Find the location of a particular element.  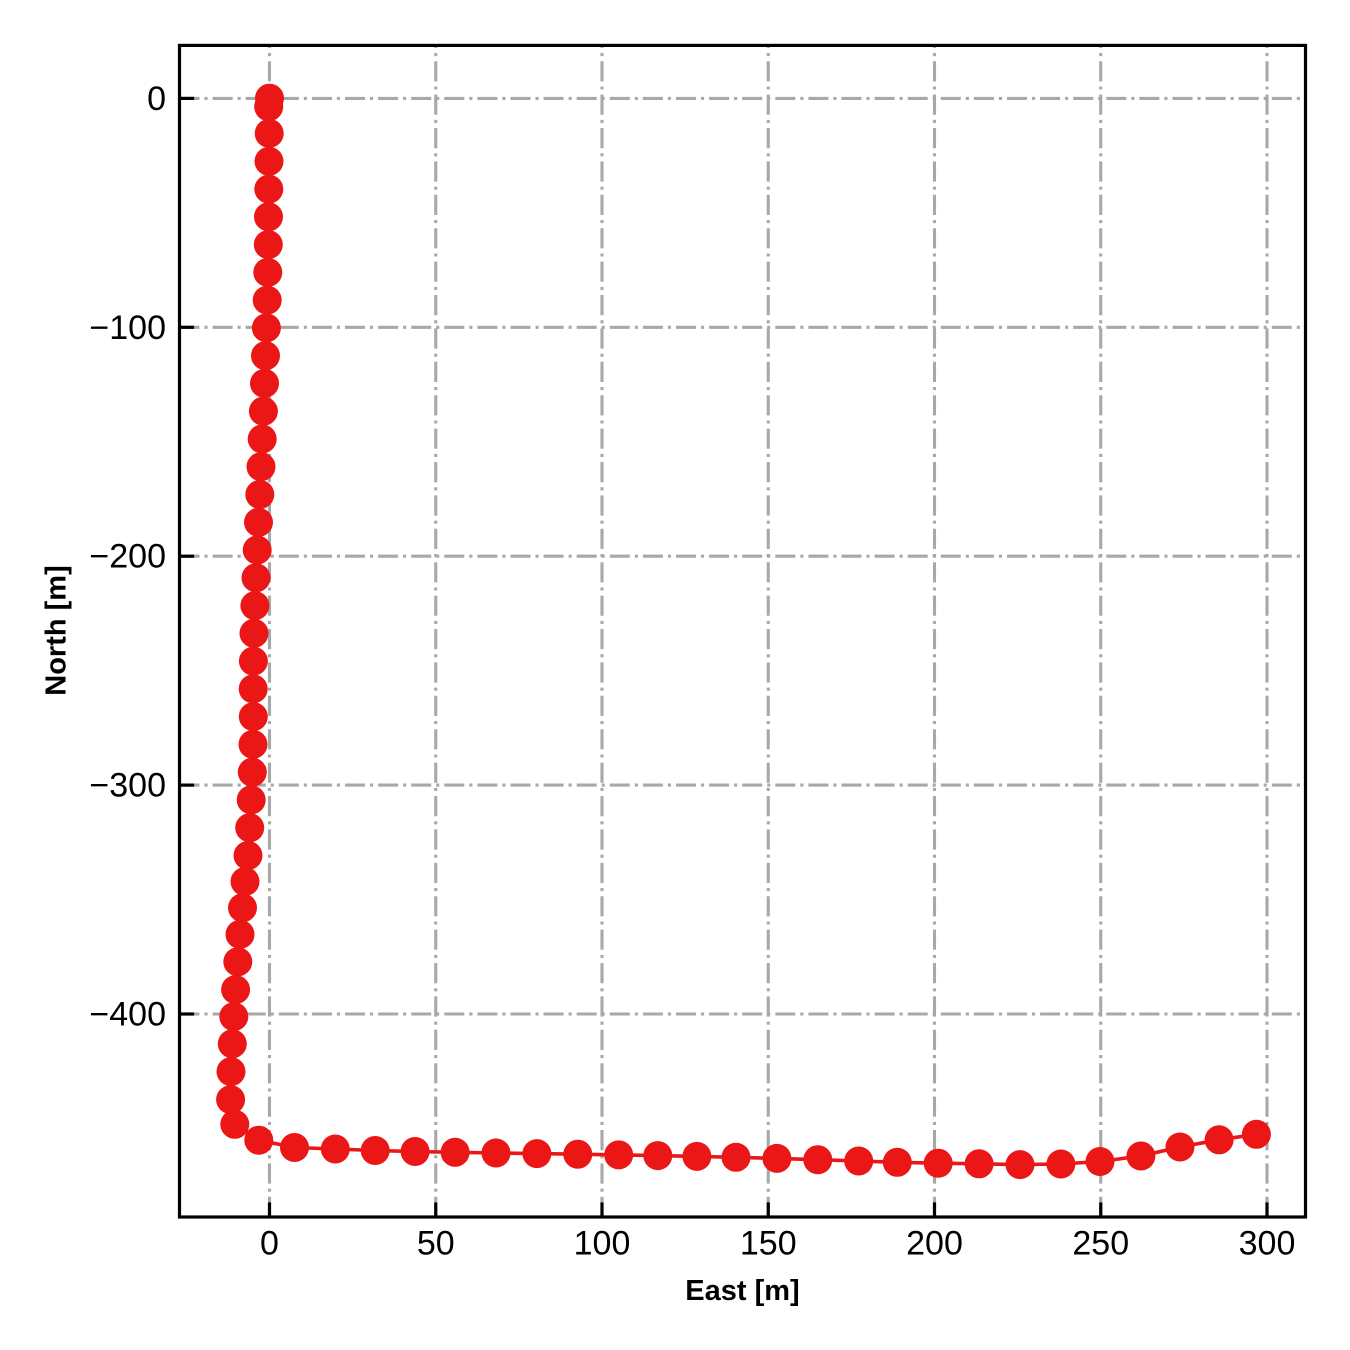

svg-text: −100 is located at coordinates (127, 328).